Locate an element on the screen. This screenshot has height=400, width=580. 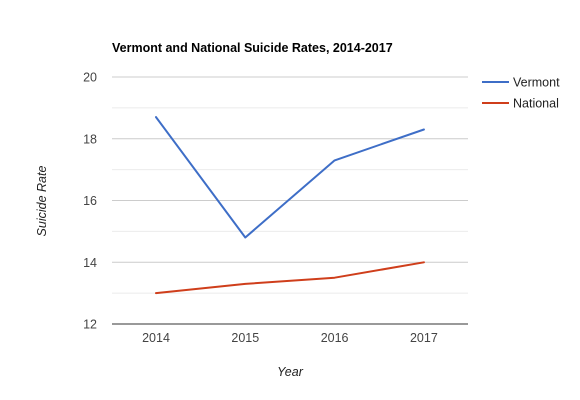
y-tick-label: 16 is located at coordinates (90, 201).